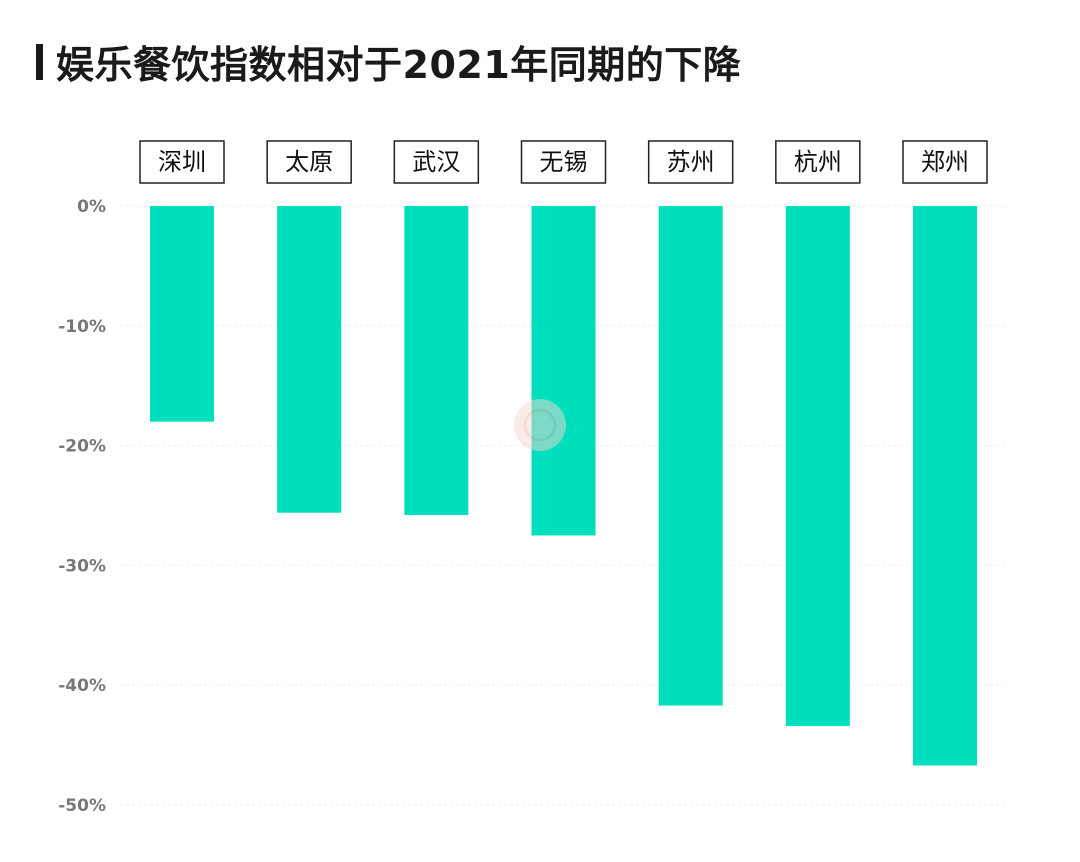  Describe the element at coordinates (82, 566) in the screenshot. I see `y-tick-label: -30%` at that location.